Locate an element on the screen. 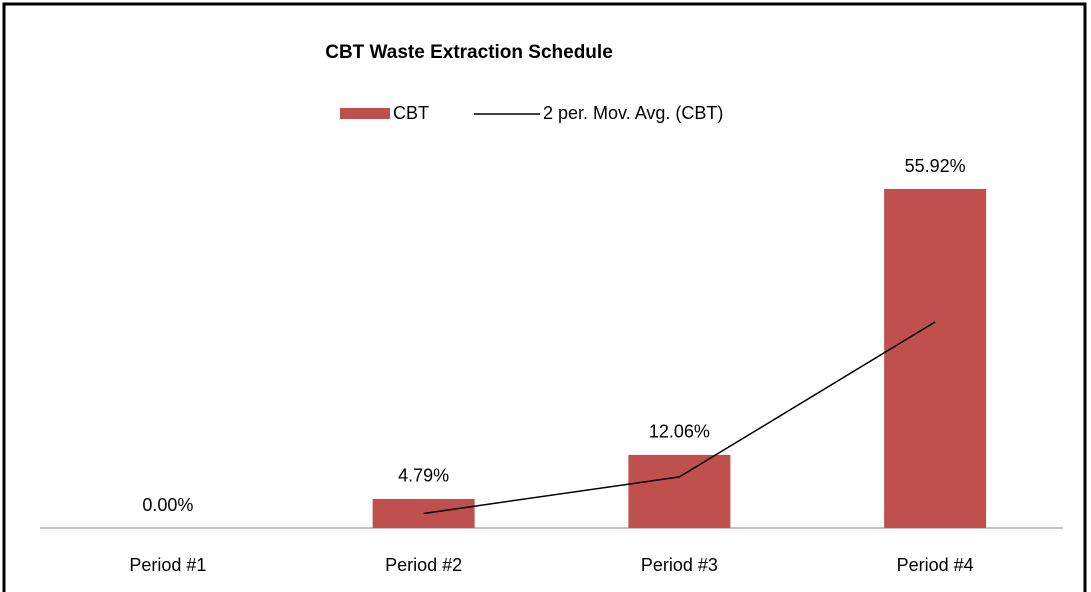 This screenshot has height=592, width=1091. legend-label: 2 per. Mov. Avg. (CBT) is located at coordinates (633, 113).